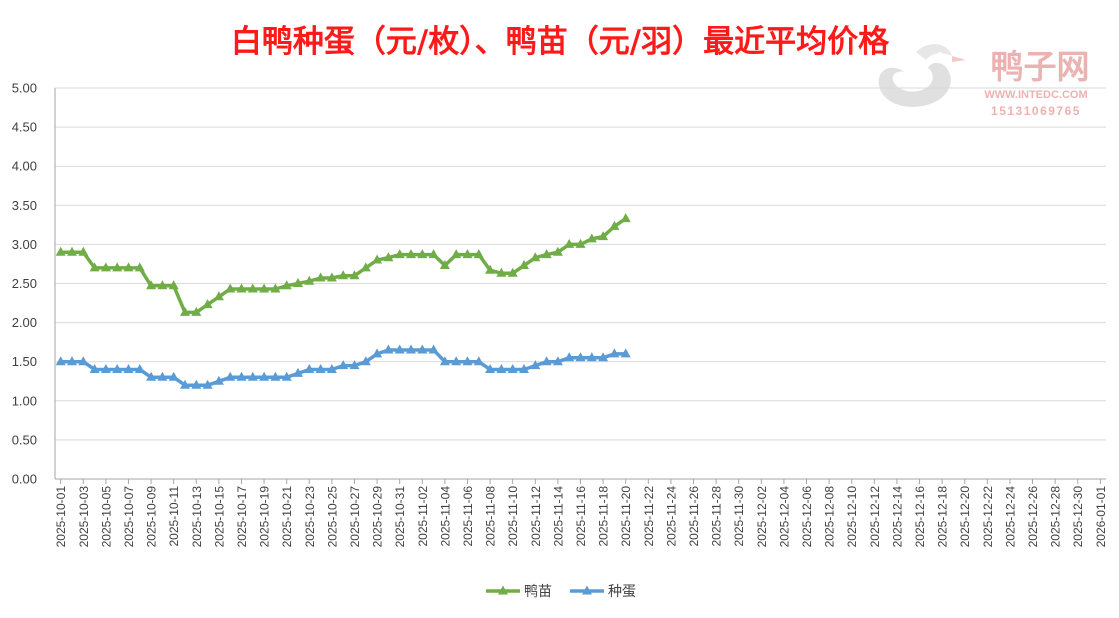 This screenshot has width=1119, height=618. Describe the element at coordinates (24, 127) in the screenshot. I see `y-tick-label: 4.50` at that location.